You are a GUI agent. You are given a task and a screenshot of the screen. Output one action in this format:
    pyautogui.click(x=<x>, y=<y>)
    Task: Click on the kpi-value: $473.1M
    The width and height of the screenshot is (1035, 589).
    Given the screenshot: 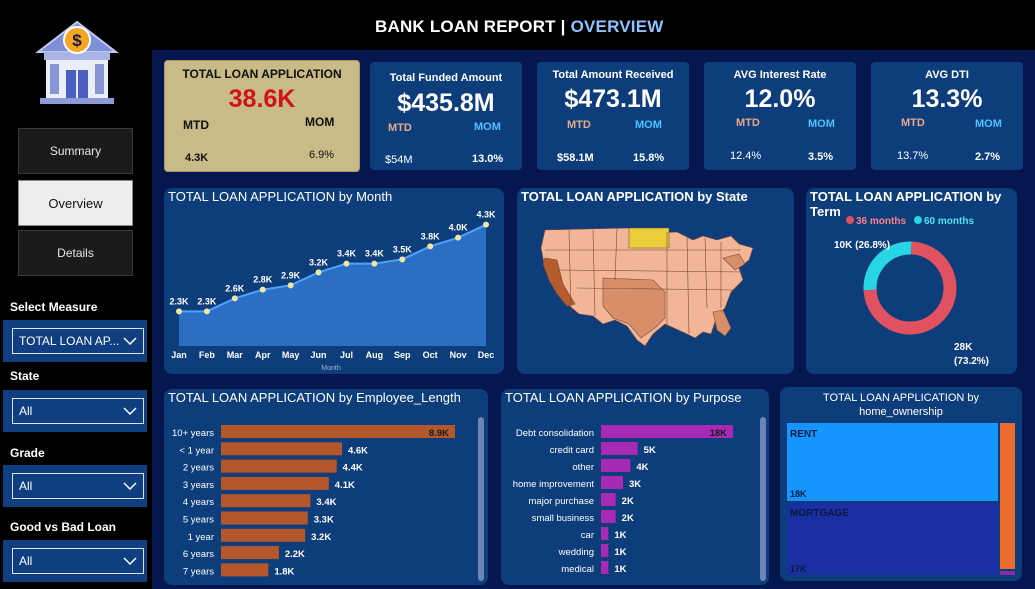 What is the action you would take?
    pyautogui.click(x=613, y=99)
    